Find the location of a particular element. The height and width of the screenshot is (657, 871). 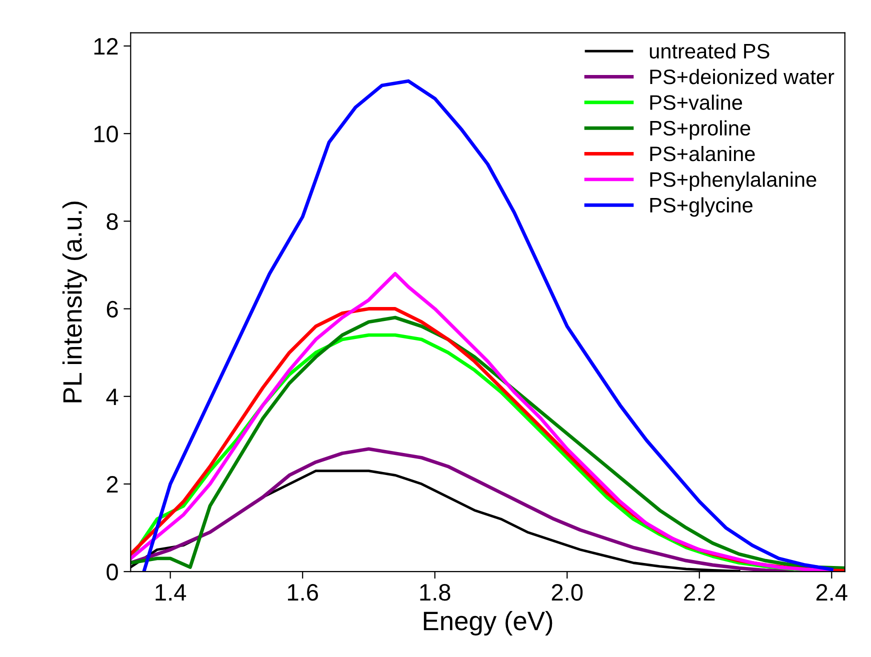

legend-label: PS+phenylalanine is located at coordinates (733, 182).